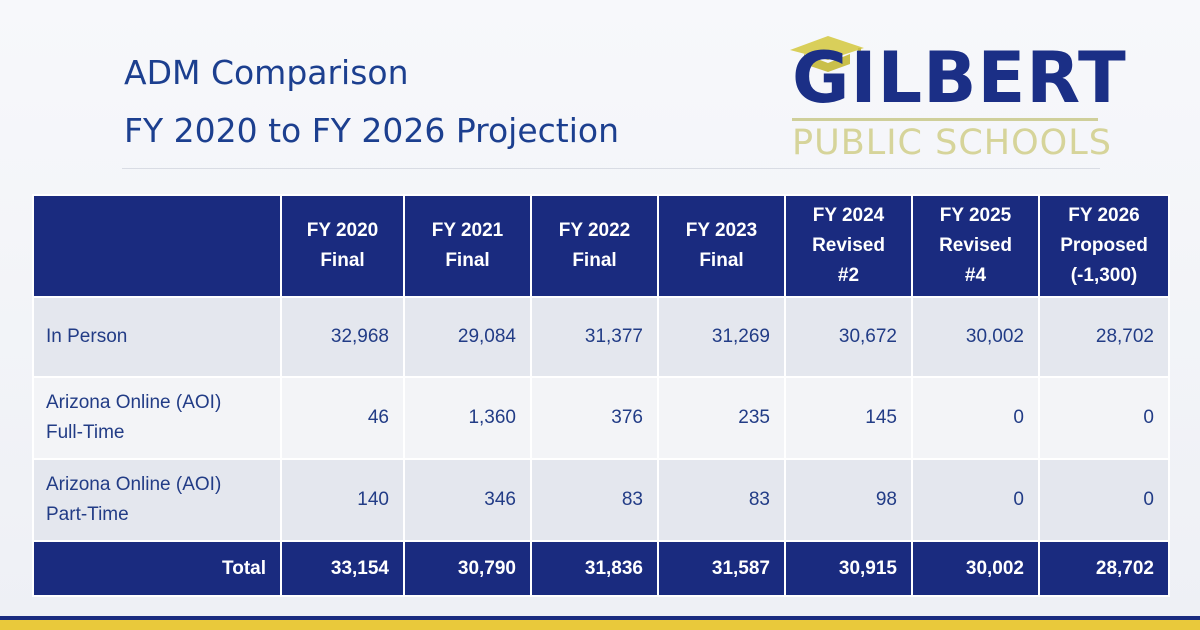  I want to click on table-cell: 376, so click(594, 418).